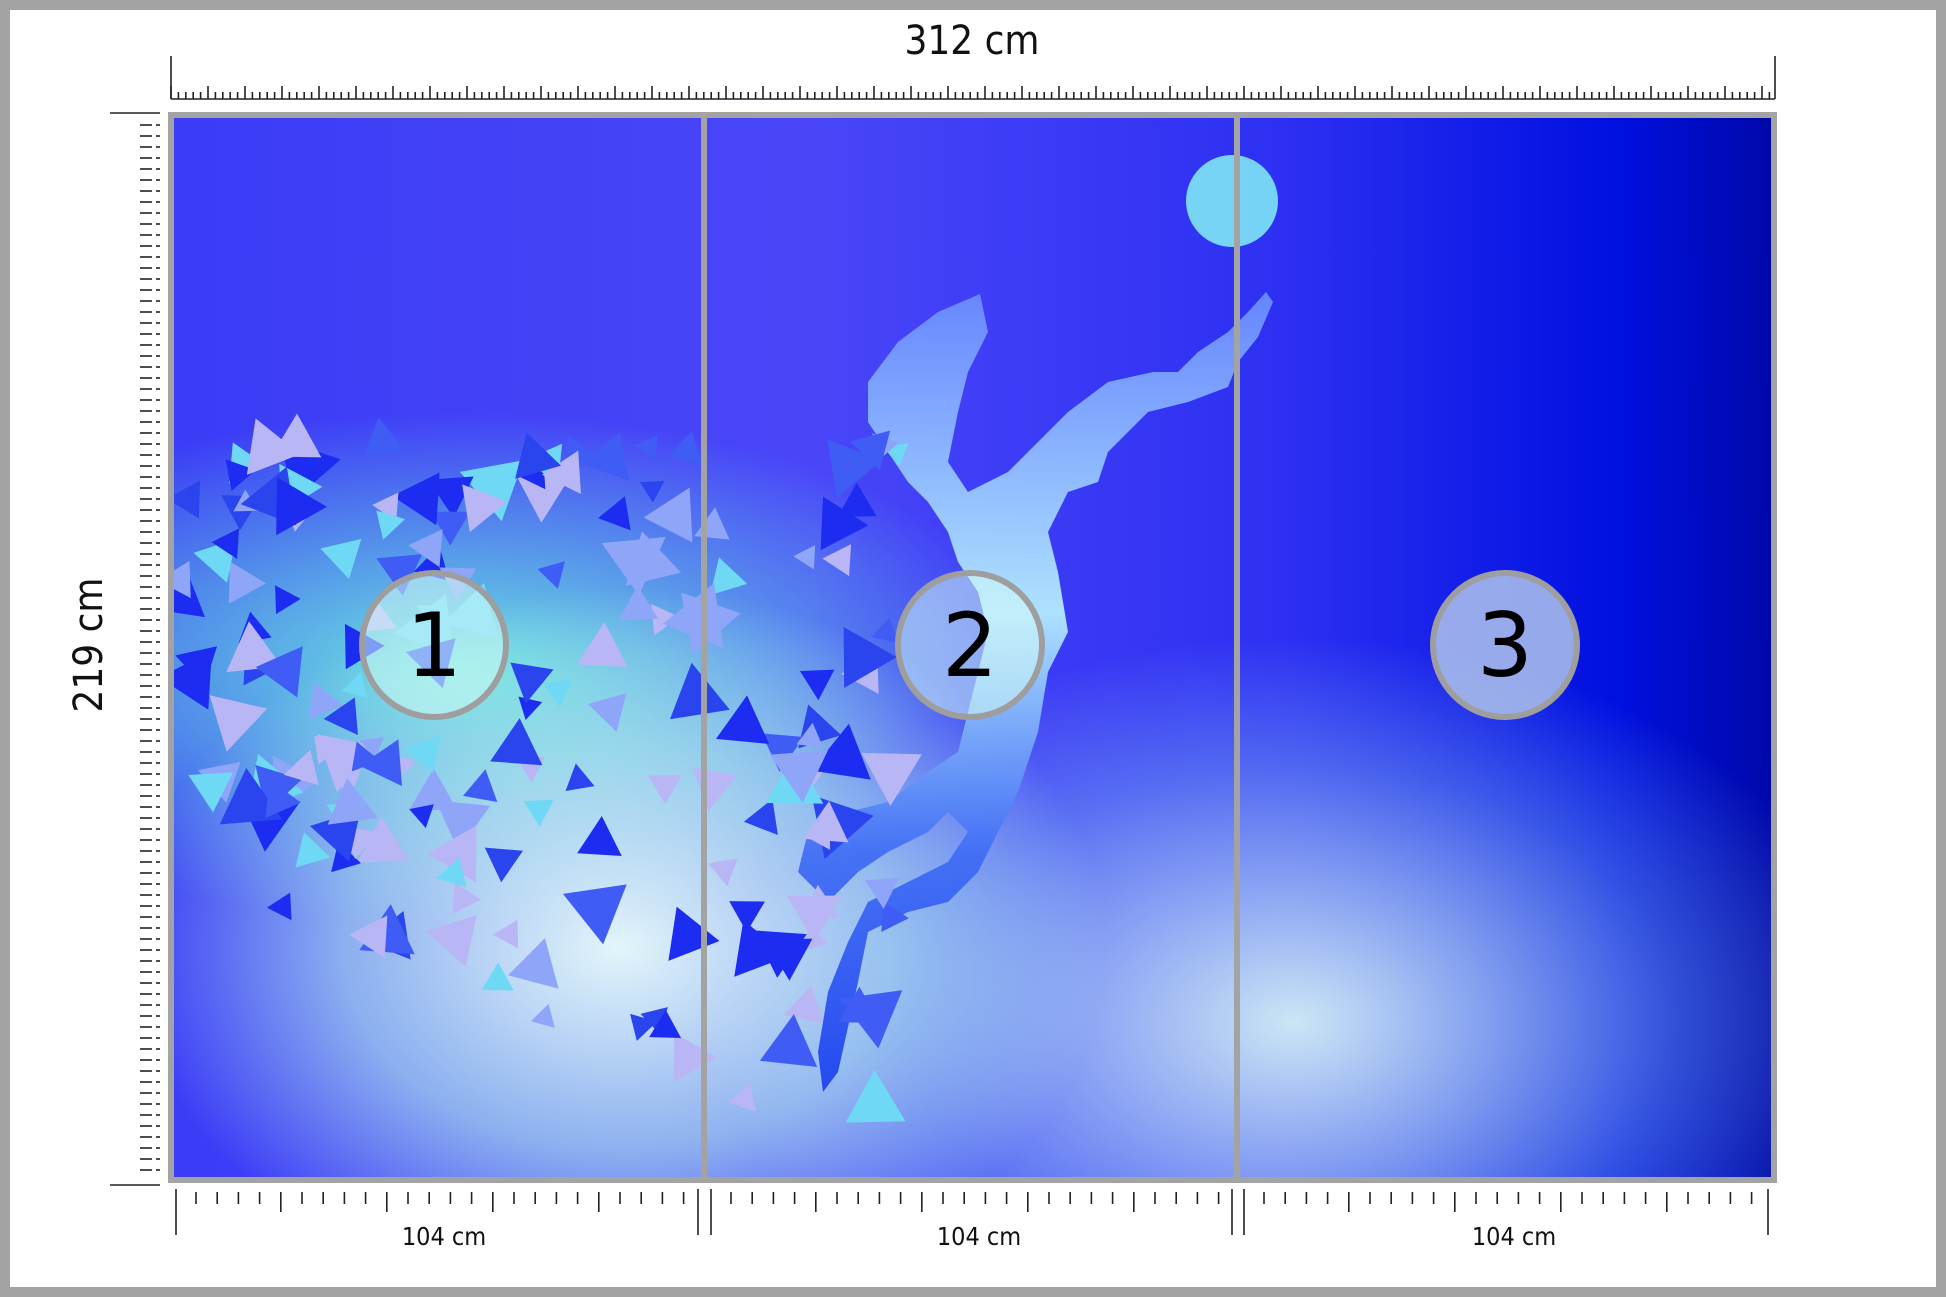 This screenshot has height=1297, width=1946. Describe the element at coordinates (1505, 645) in the screenshot. I see `panel-number-3: 3` at that location.